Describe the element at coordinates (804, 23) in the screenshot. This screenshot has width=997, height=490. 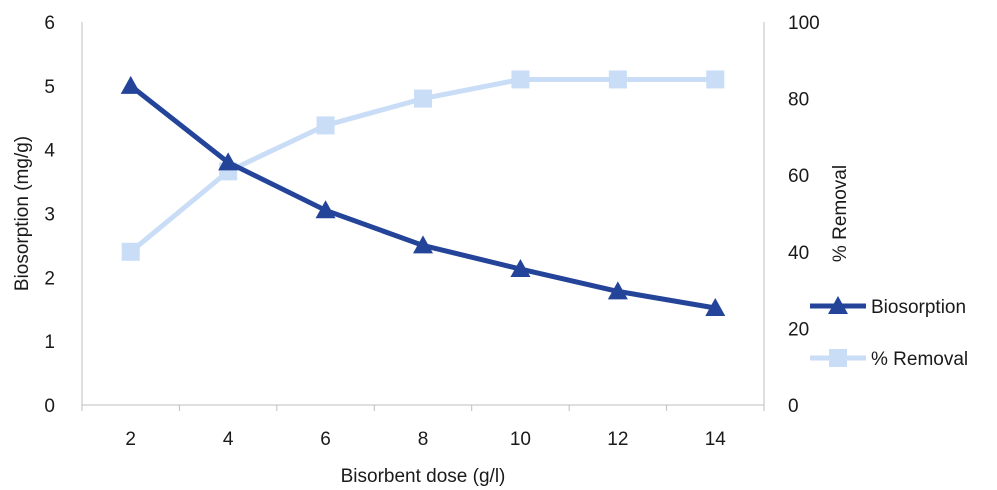
I see `y2-tick-label: 100` at that location.